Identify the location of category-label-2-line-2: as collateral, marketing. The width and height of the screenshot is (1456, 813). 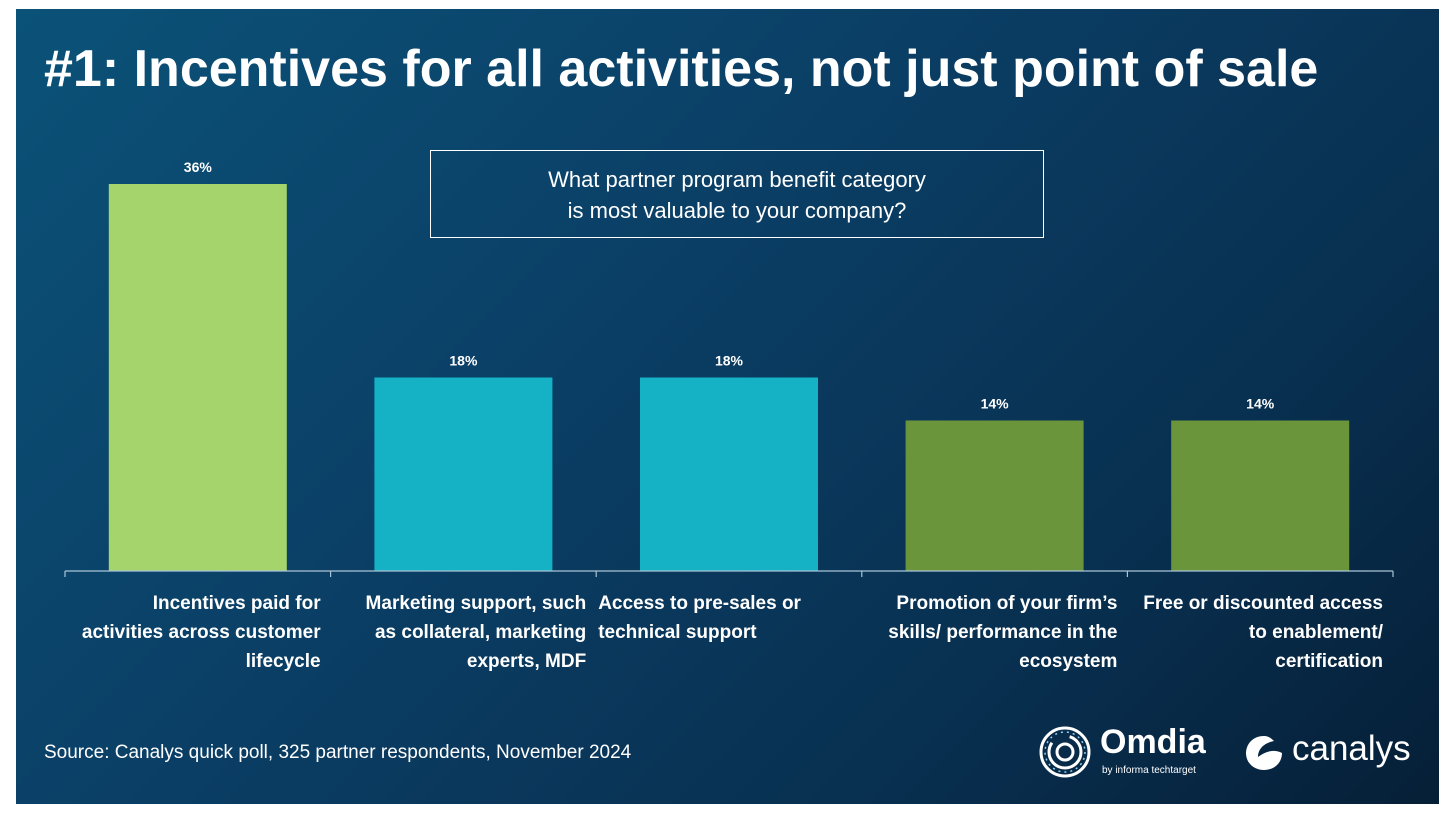
(480, 632).